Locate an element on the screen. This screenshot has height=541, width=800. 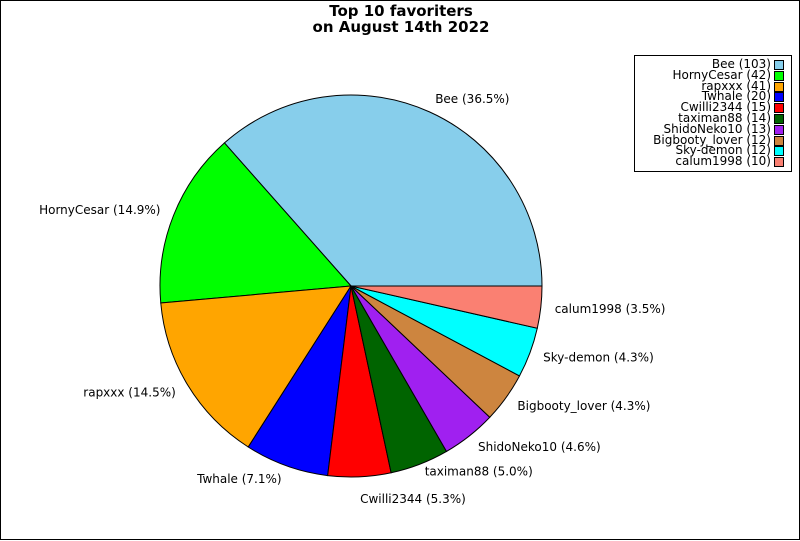
legend-item: rapxxx (41) is located at coordinates (713, 85).